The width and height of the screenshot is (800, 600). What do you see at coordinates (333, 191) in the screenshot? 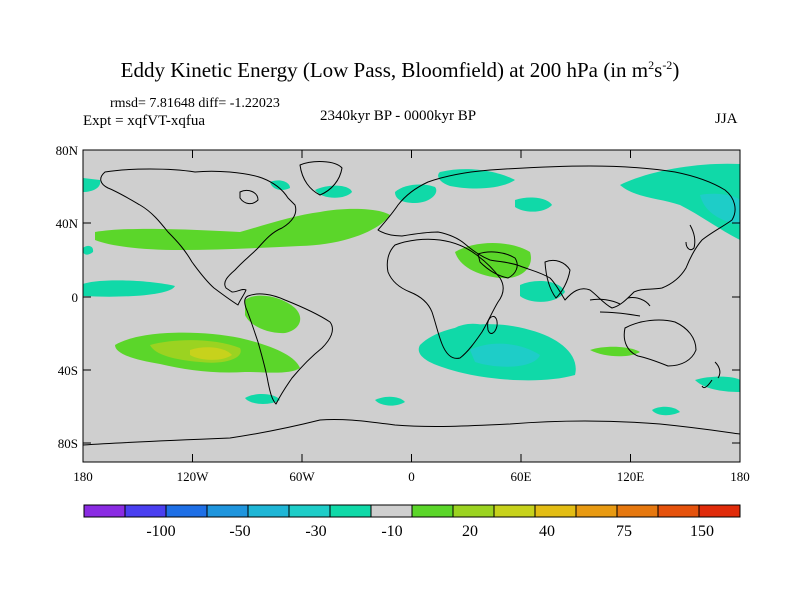
I see `contour-cyan-atlantic-n` at bounding box center [333, 191].